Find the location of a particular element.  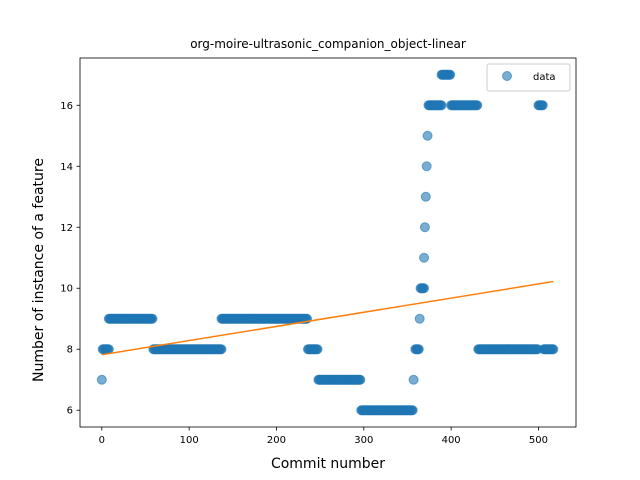

legend-label-data: data is located at coordinates (544, 77).